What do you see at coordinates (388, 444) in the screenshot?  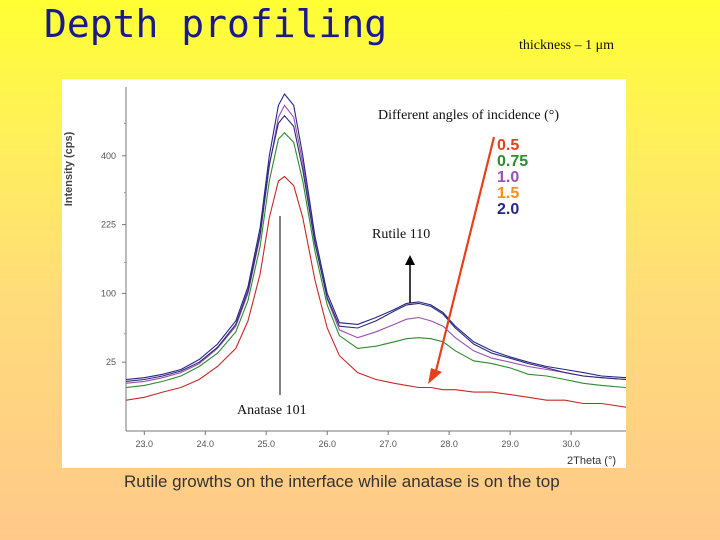 I see `x-tick-label: 27.0` at bounding box center [388, 444].